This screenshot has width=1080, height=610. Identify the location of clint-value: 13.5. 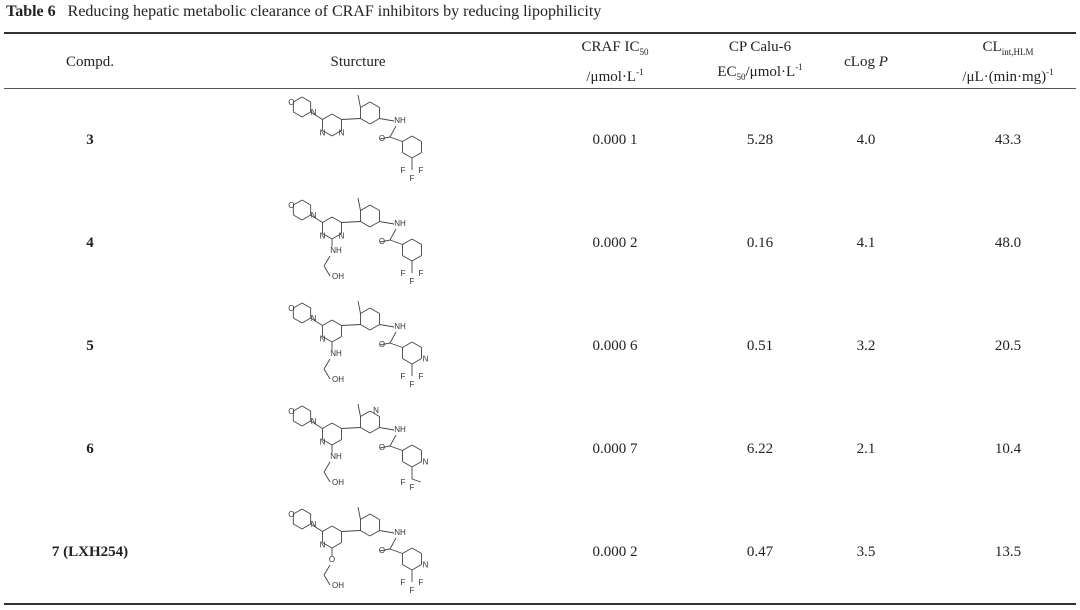
(1008, 552).